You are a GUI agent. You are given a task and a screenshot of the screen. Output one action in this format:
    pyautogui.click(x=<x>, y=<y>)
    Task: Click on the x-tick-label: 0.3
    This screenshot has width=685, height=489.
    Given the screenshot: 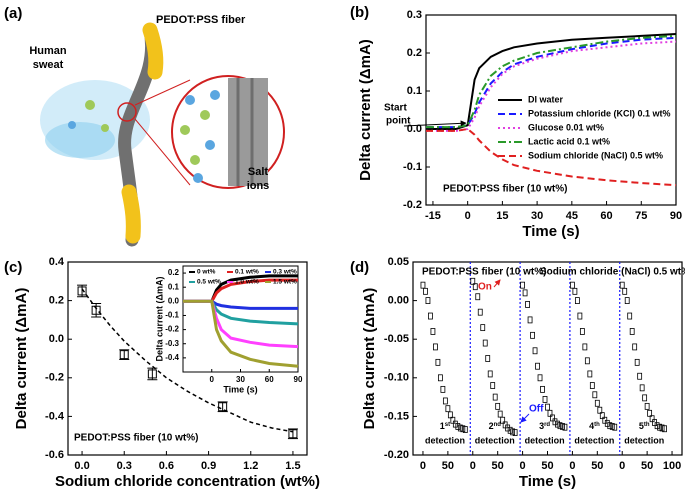 What is the action you would take?
    pyautogui.click(x=124, y=466)
    